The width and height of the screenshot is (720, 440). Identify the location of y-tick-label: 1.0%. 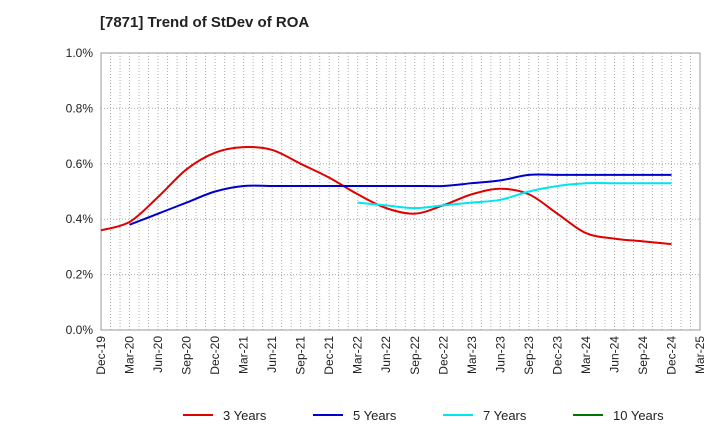
(80, 53).